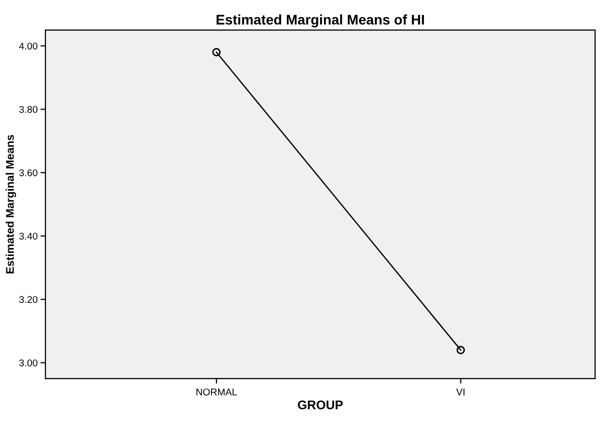 Image resolution: width=606 pixels, height=423 pixels. Describe the element at coordinates (460, 392) in the screenshot. I see `x-tick-label: VI` at that location.